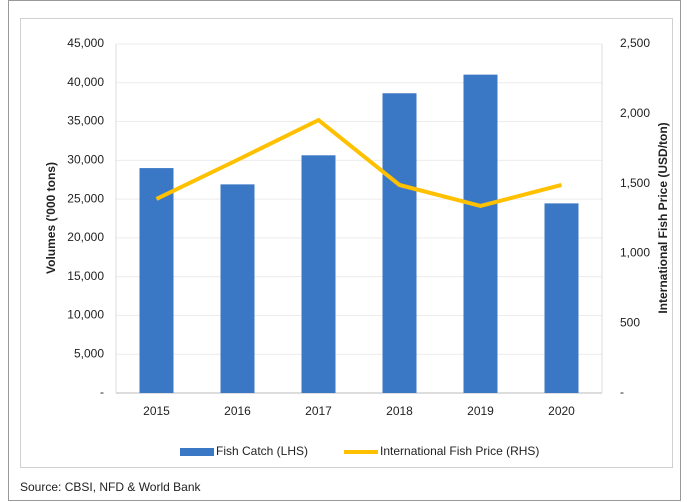  I want to click on x-tick-label: 2020, so click(561, 411).